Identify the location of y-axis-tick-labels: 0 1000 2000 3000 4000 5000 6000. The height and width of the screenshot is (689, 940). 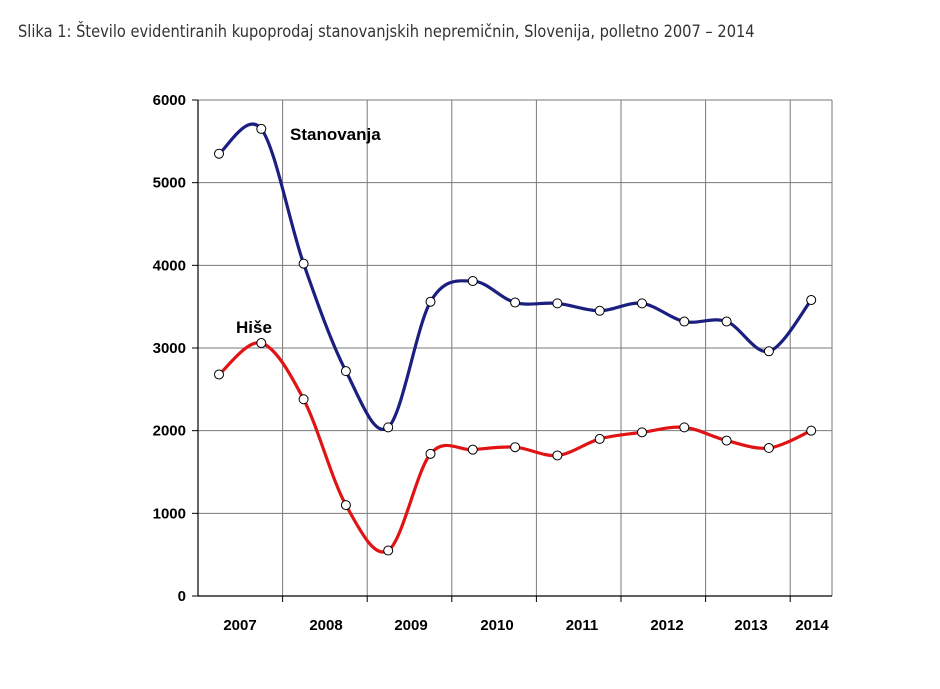
(169, 348).